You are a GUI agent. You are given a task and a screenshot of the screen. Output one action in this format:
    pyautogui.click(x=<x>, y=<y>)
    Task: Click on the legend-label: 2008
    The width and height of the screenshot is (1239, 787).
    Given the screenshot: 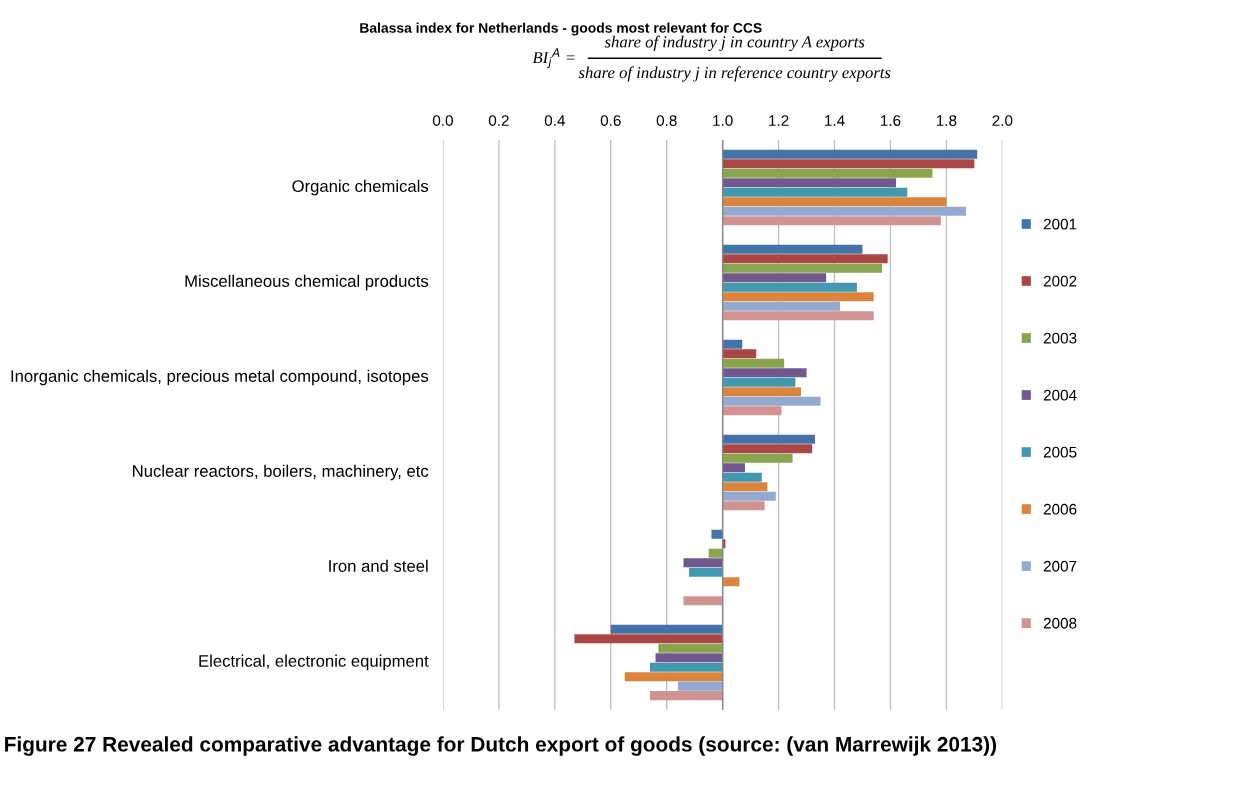 What is the action you would take?
    pyautogui.click(x=1060, y=623)
    